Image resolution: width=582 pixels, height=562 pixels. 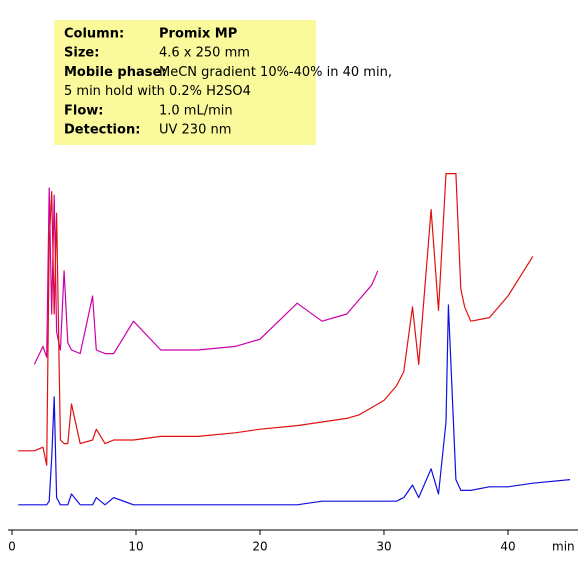 What do you see at coordinates (383, 547) in the screenshot?
I see `x-tick-label: 30` at bounding box center [383, 547].